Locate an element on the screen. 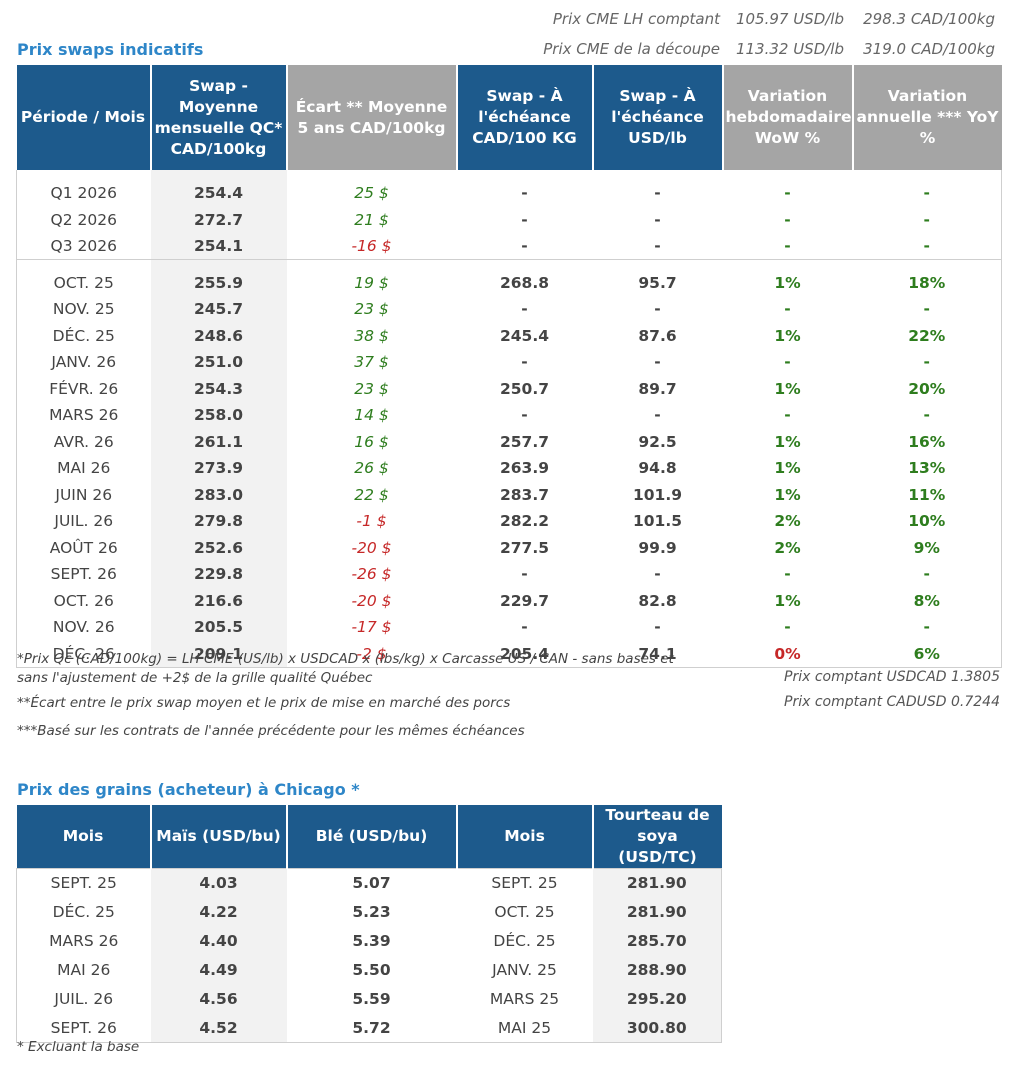 This screenshot has width=1024, height=1078. cell-swap-cad: 282.2 is located at coordinates (524, 521).